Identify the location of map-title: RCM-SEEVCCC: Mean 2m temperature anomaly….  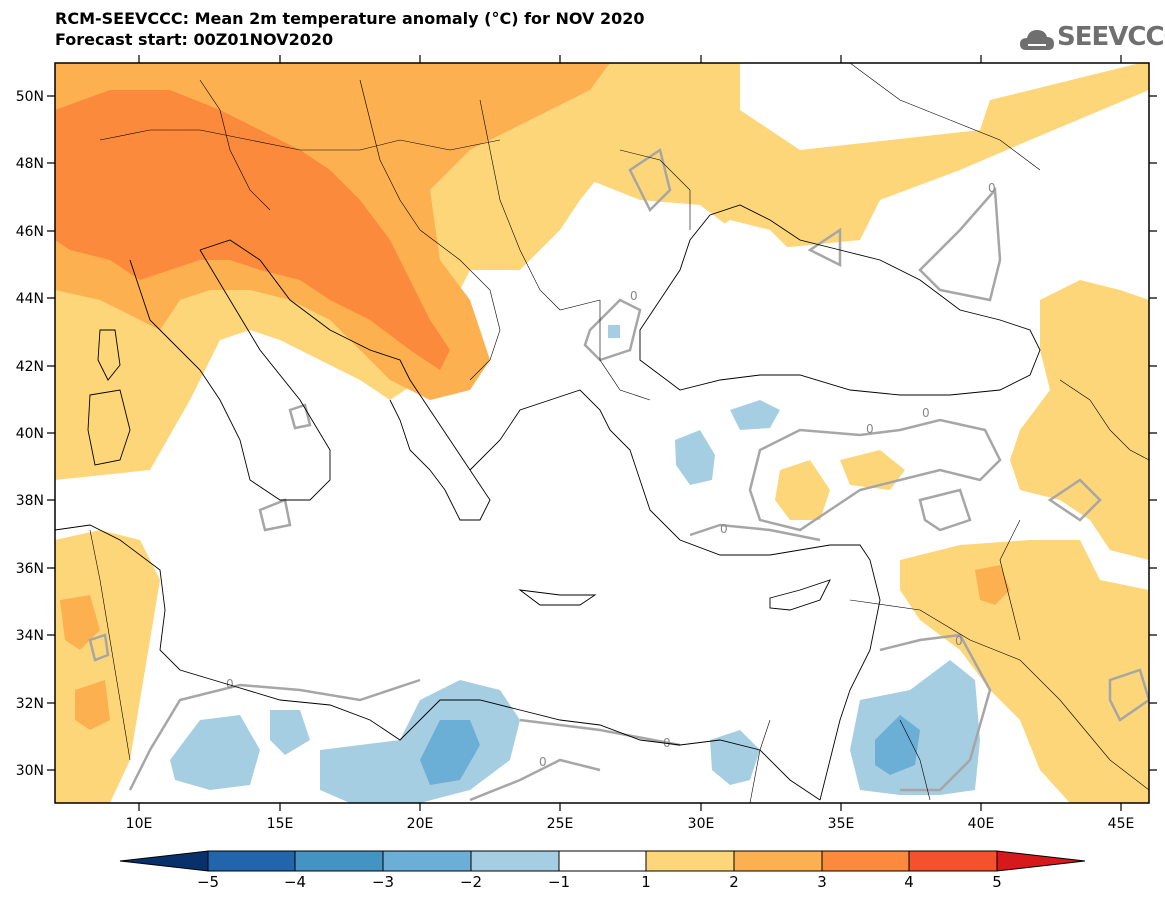
(350, 29).